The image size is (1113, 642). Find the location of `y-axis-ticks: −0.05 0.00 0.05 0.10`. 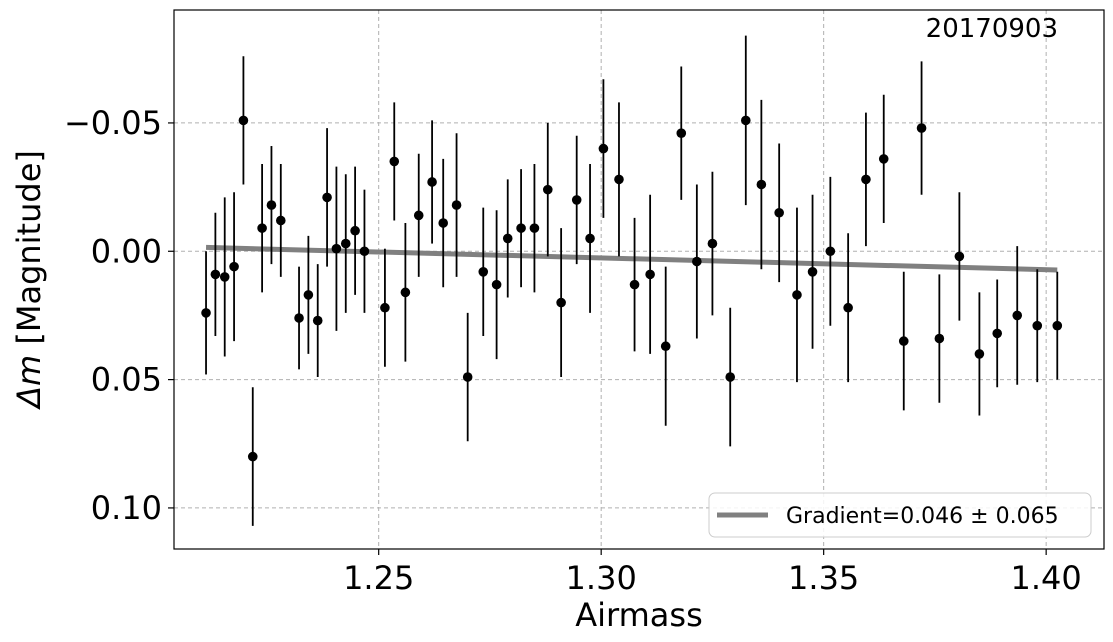

y-axis-ticks: −0.05 0.00 0.05 0.10 is located at coordinates (119, 315).